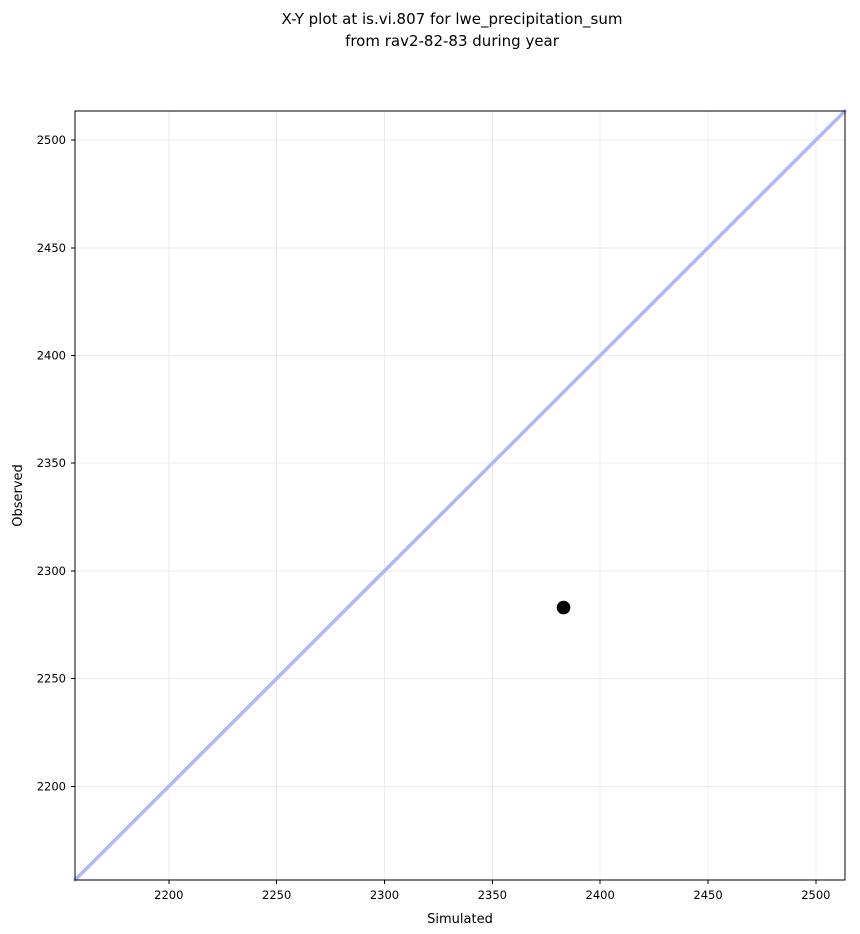 The image size is (860, 934). I want to click on y-axis-label: Observed, so click(18, 495).